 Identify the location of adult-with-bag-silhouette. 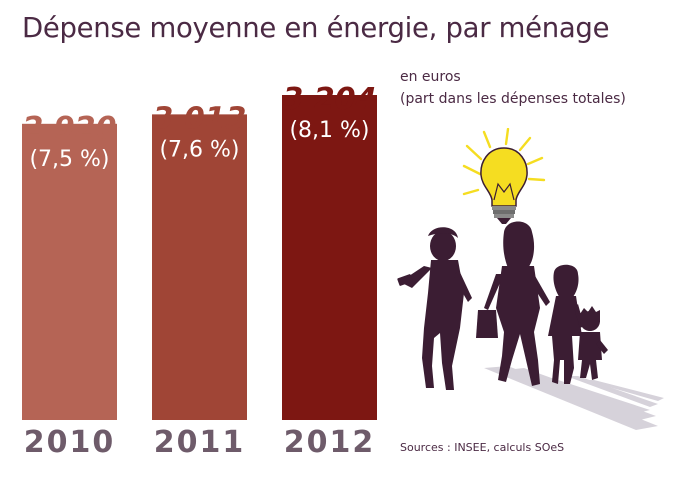
(513, 303).